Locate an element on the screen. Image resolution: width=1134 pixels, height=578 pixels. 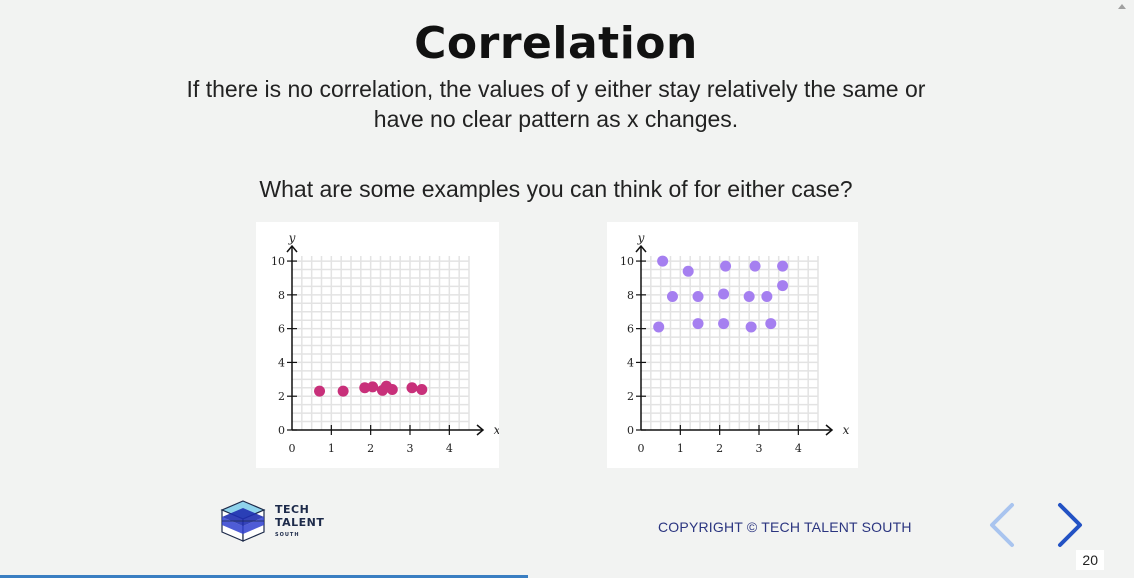
left-chart-ytick-label: 8 is located at coordinates (281, 295).